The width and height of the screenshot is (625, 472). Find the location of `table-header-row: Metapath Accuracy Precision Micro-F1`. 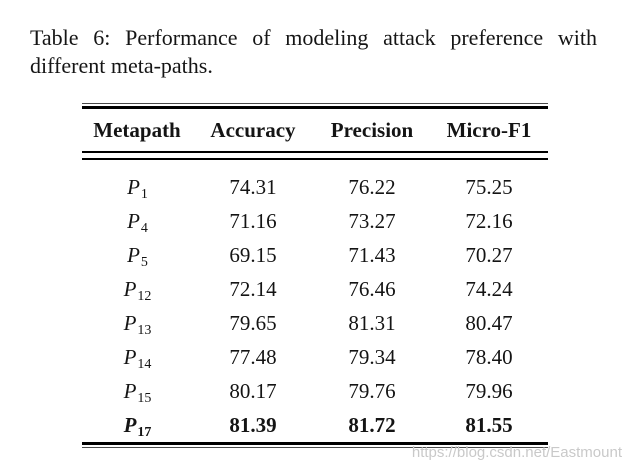

table-header-row: Metapath Accuracy Precision Micro-F1 is located at coordinates (315, 130).